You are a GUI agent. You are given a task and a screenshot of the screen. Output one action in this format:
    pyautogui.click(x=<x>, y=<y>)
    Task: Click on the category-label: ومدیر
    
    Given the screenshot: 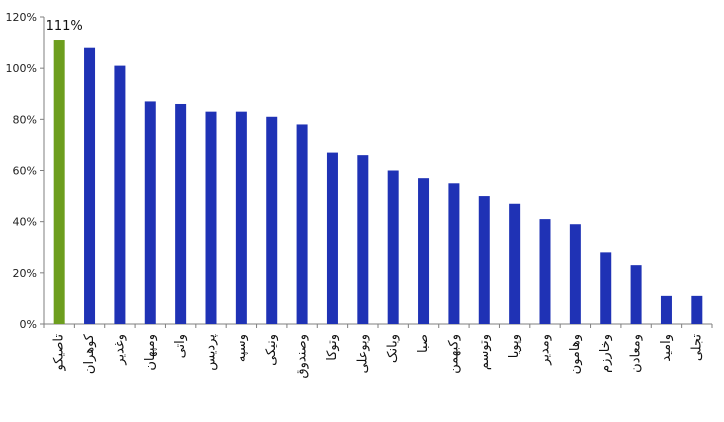 What is the action you would take?
    pyautogui.click(x=545, y=350)
    